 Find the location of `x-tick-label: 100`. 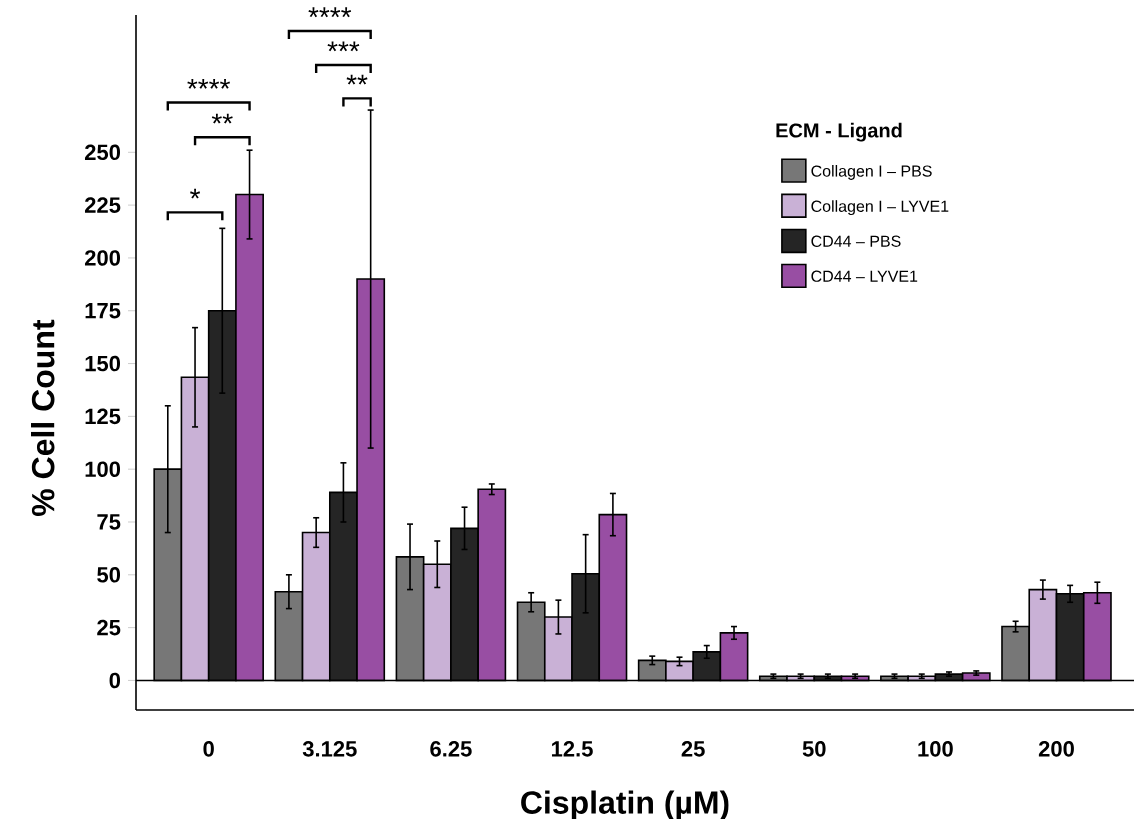

x-tick-label: 100 is located at coordinates (935, 749).